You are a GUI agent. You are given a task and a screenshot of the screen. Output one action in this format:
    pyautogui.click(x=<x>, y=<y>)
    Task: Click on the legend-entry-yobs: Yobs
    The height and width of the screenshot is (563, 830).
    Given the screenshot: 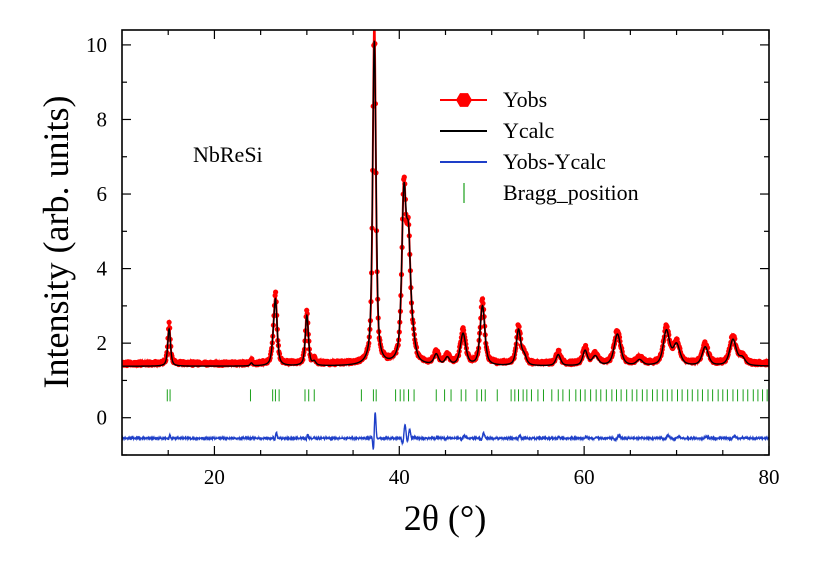 What is the action you would take?
    pyautogui.click(x=493, y=99)
    